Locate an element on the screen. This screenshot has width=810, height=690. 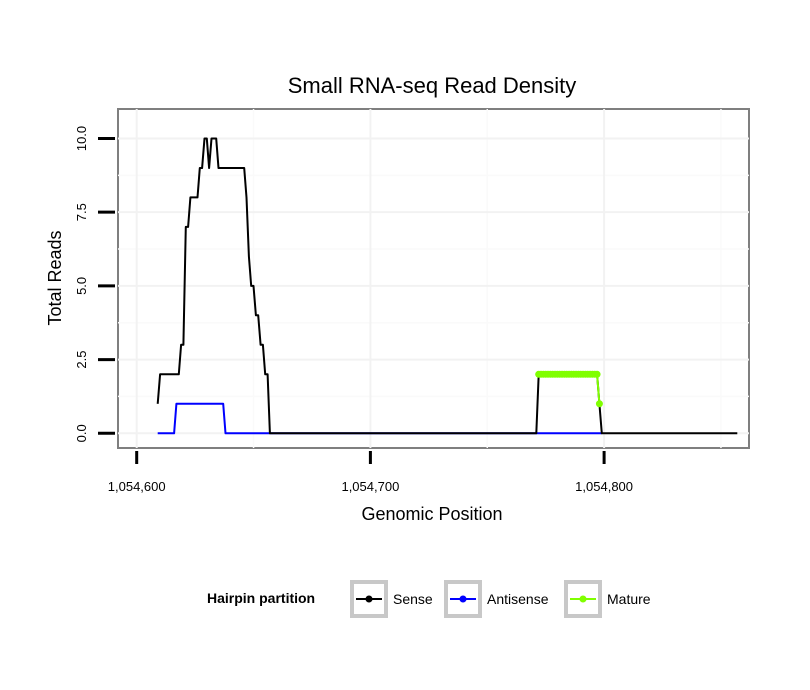
y-axis: 0.0 2.5 5.0 7.5 10.0 is located at coordinates (94, 284).